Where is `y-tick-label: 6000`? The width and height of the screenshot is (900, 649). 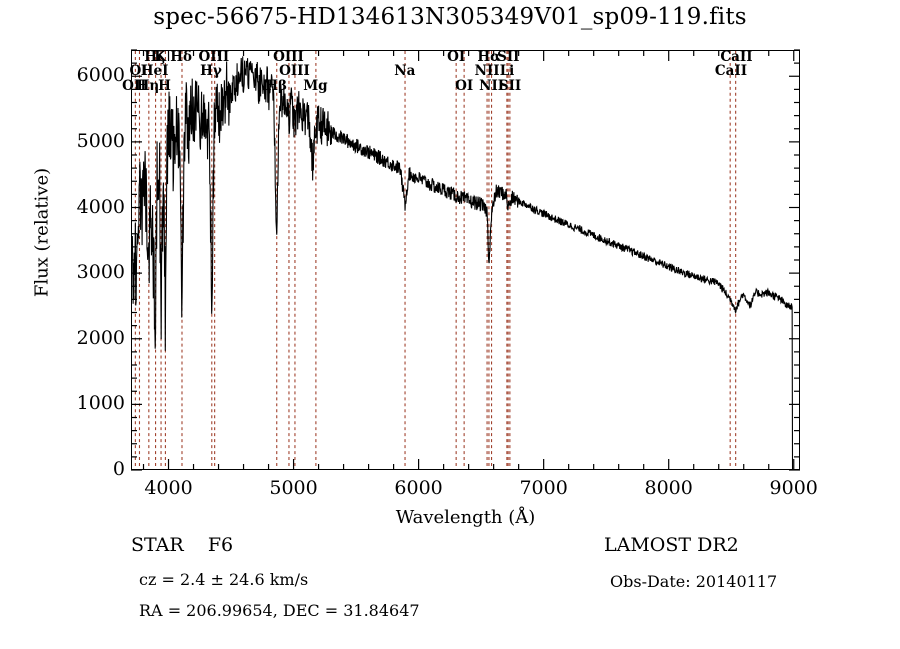
y-tick-label: 6000 is located at coordinates (100, 75).